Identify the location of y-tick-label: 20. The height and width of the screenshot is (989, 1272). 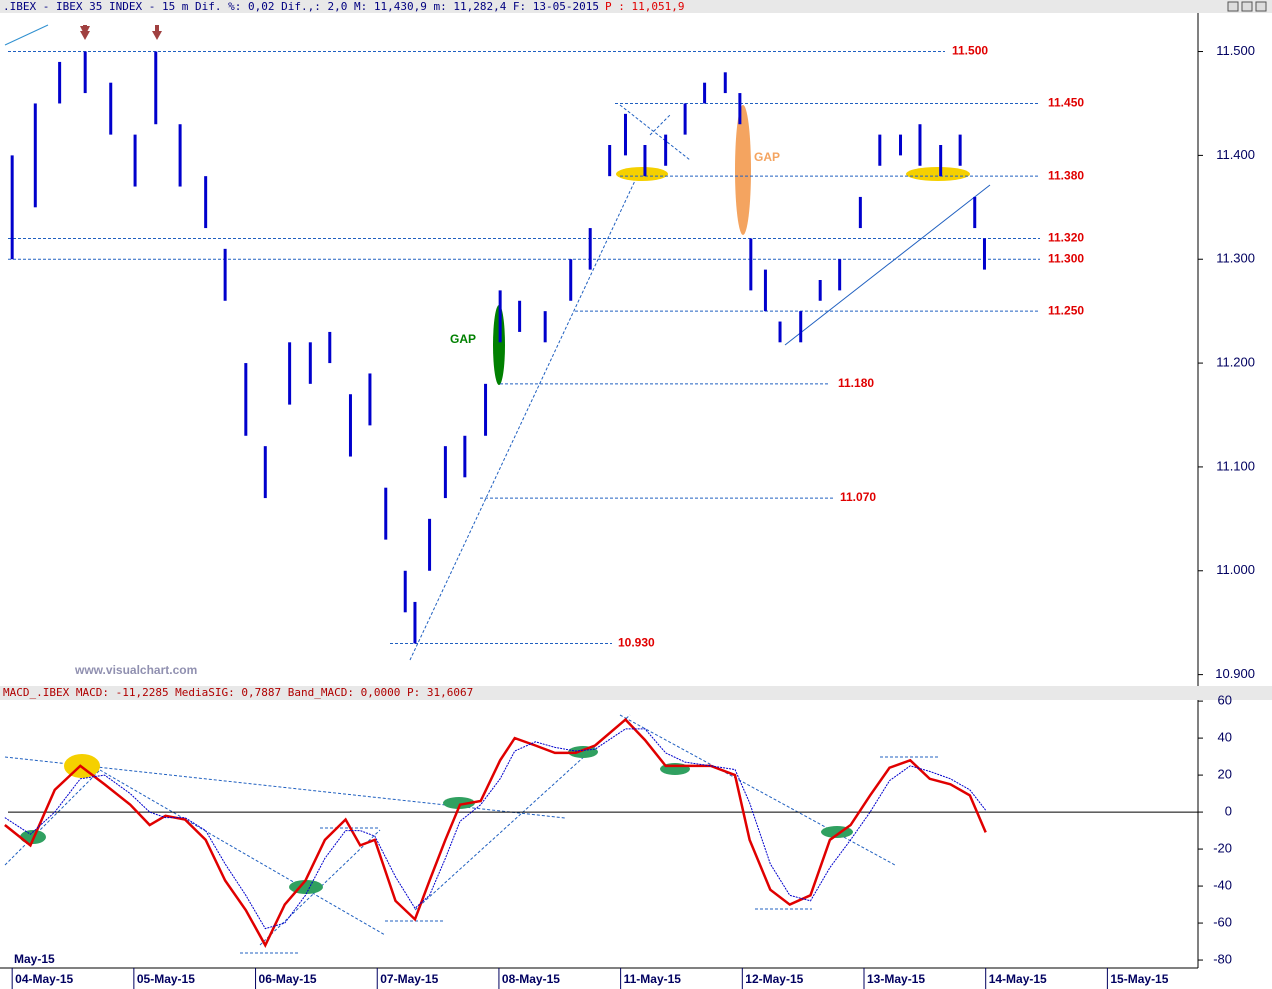
(1225, 774).